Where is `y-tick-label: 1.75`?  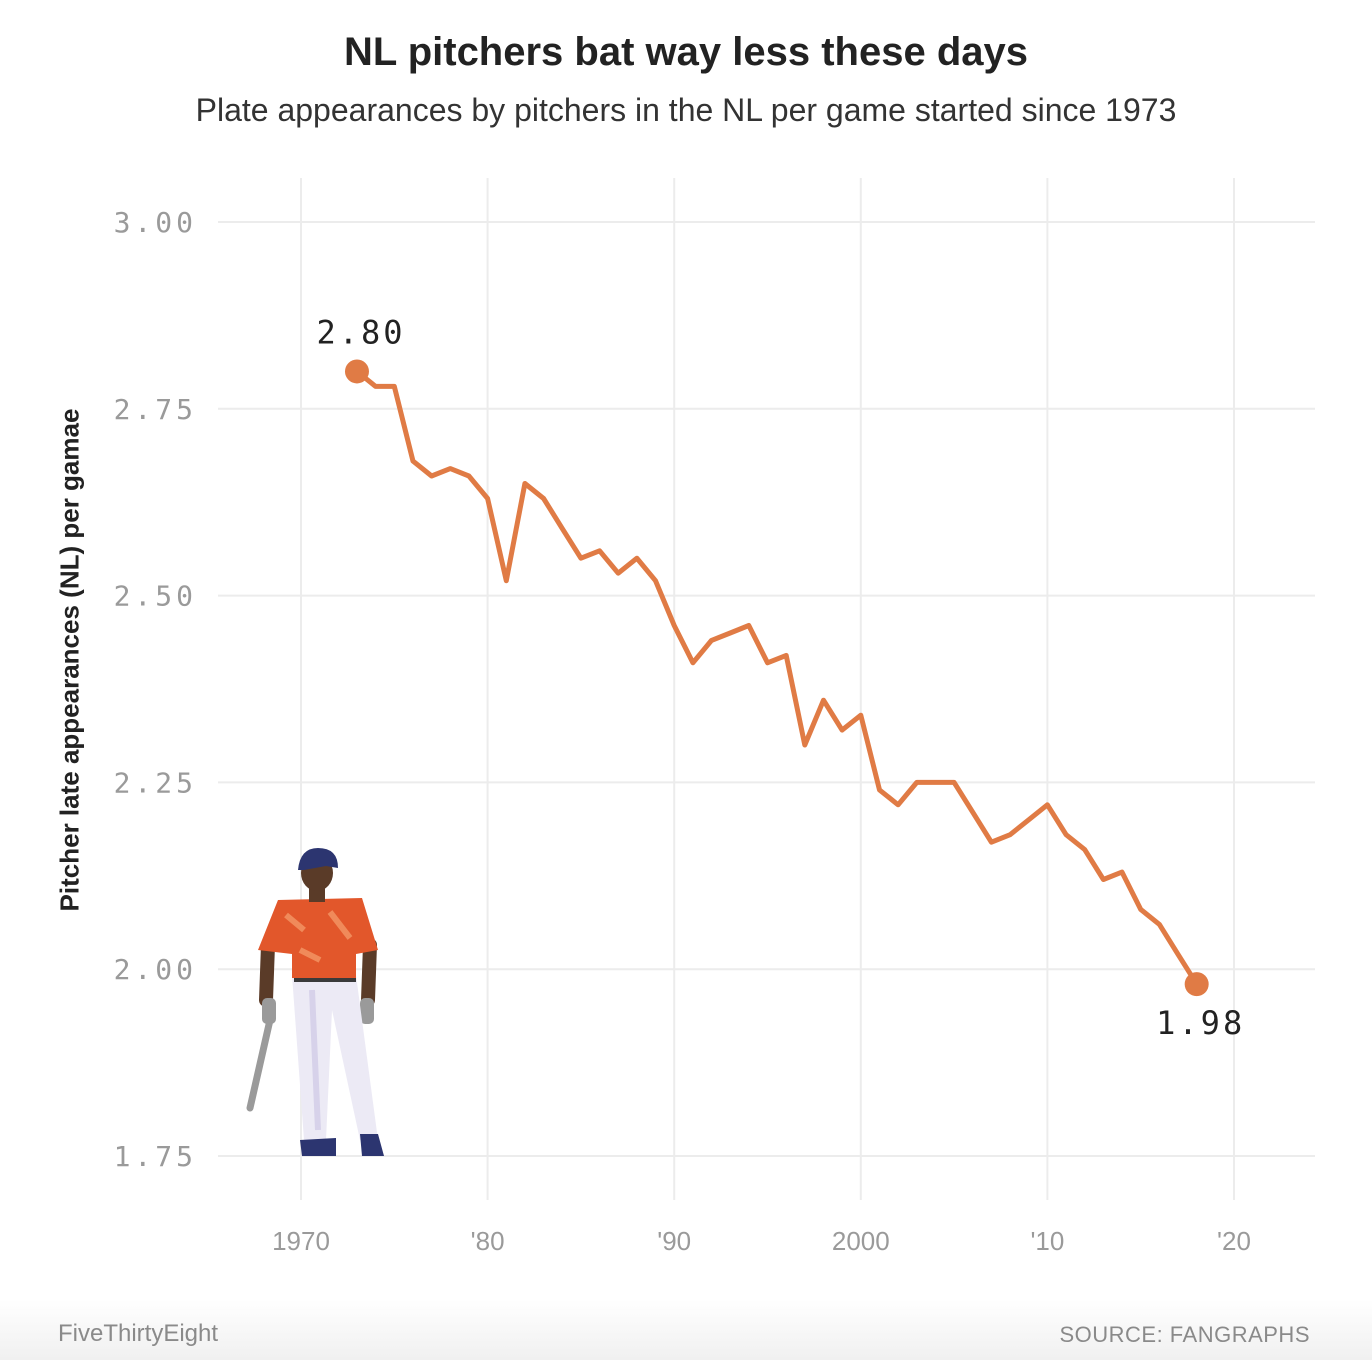
y-tick-label: 1.75 is located at coordinates (155, 1156).